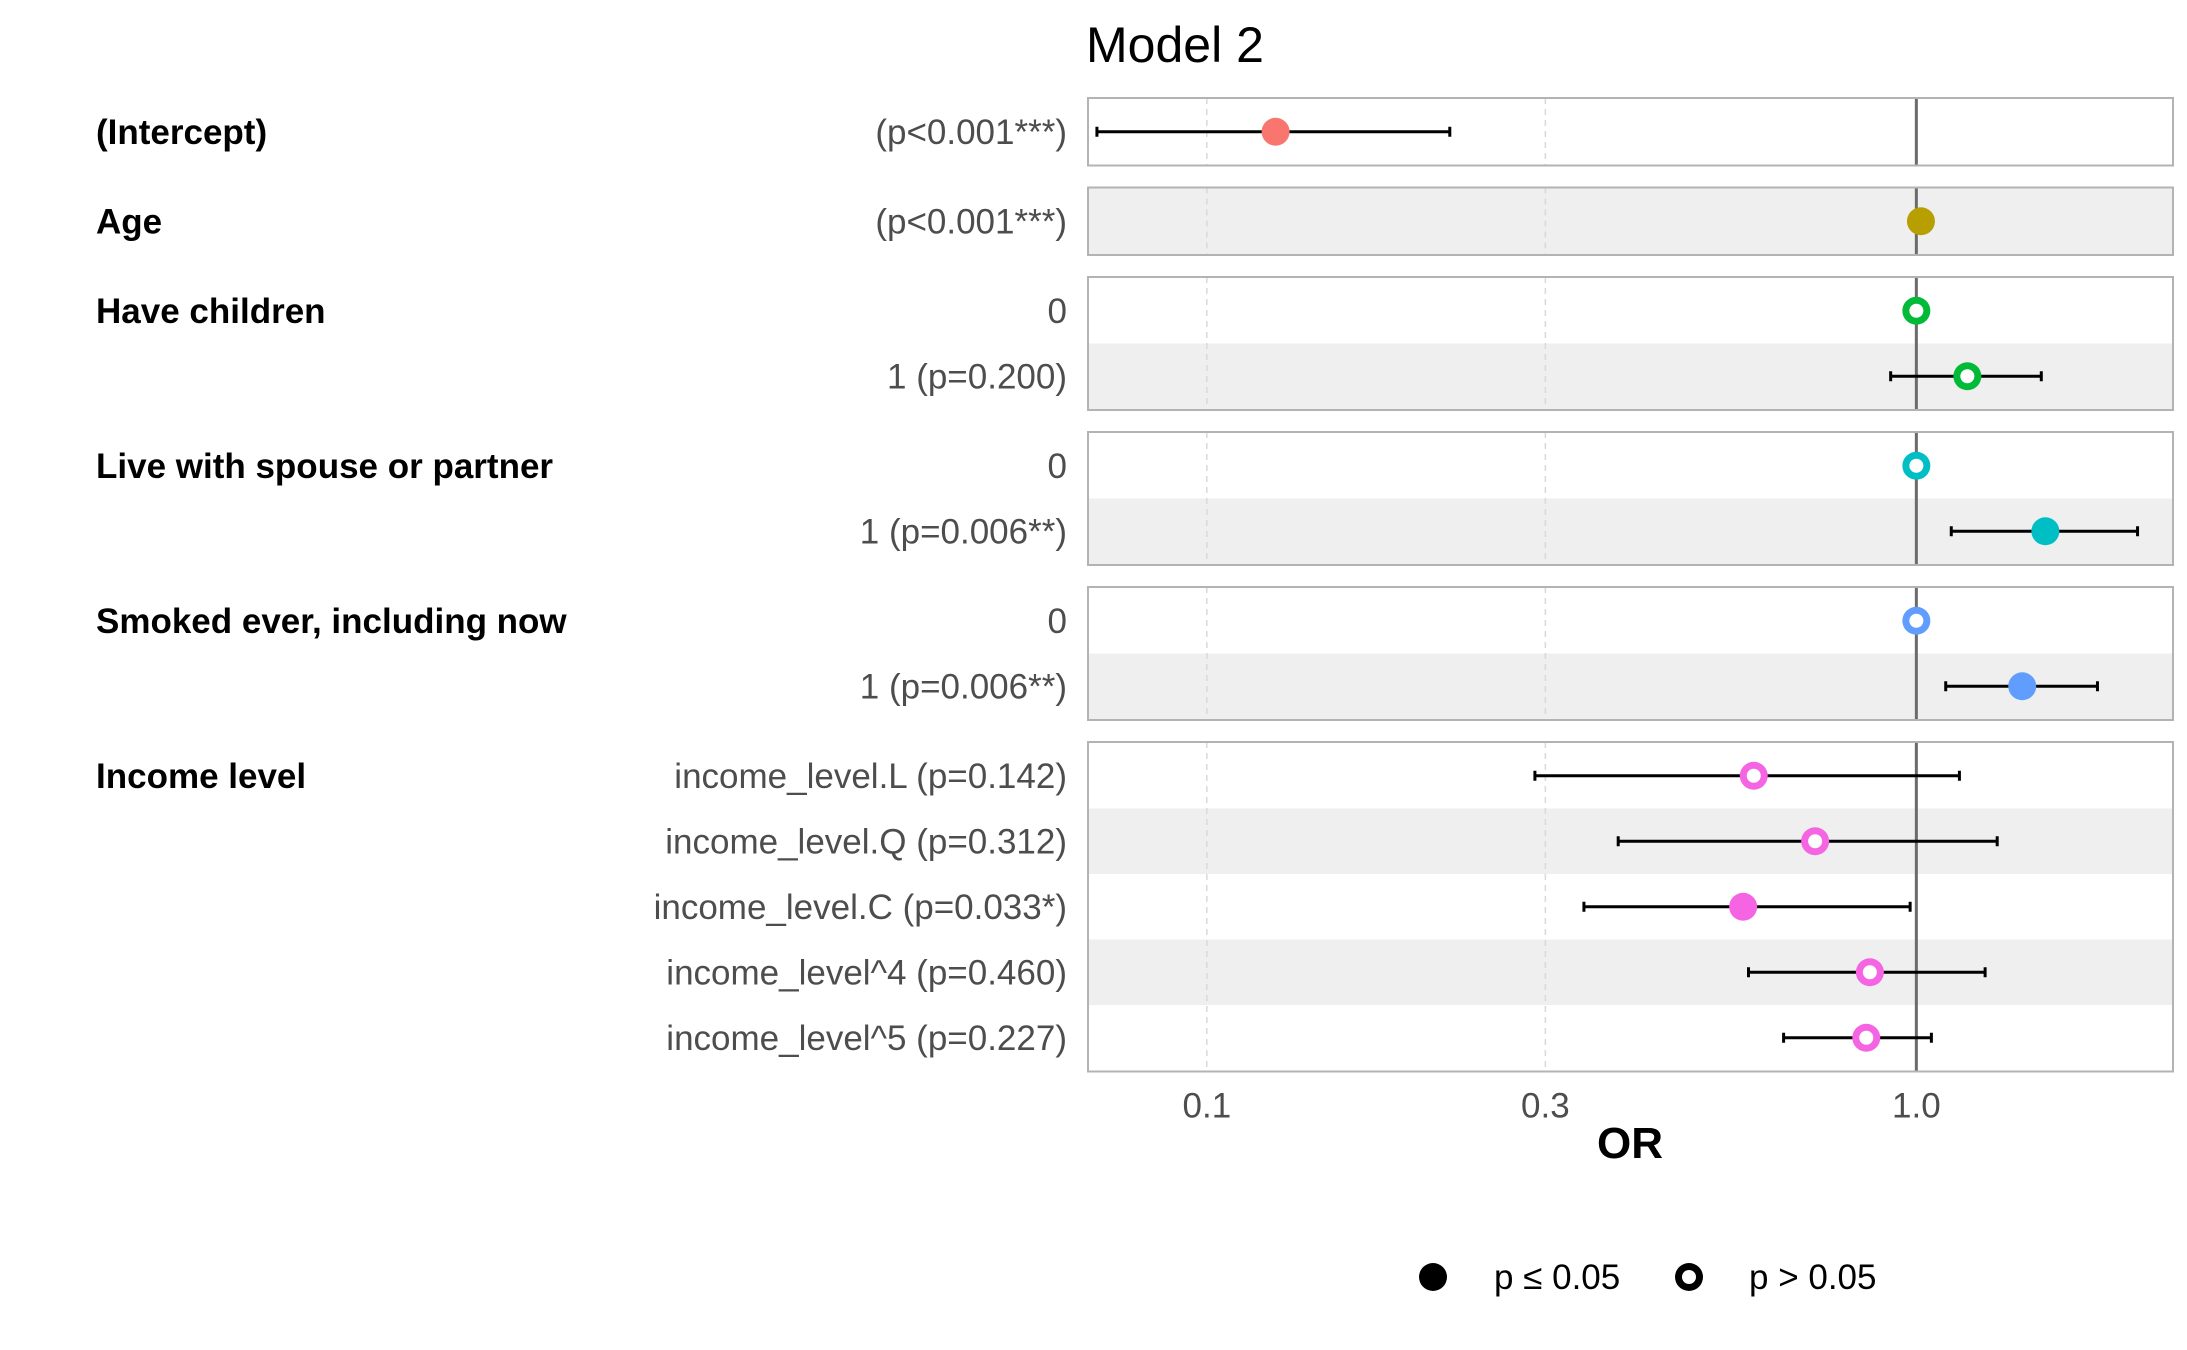 Image resolution: width=2187 pixels, height=1350 pixels. What do you see at coordinates (866, 972) in the screenshot?
I see `level-label: income_level^4 (p=0.460)` at bounding box center [866, 972].